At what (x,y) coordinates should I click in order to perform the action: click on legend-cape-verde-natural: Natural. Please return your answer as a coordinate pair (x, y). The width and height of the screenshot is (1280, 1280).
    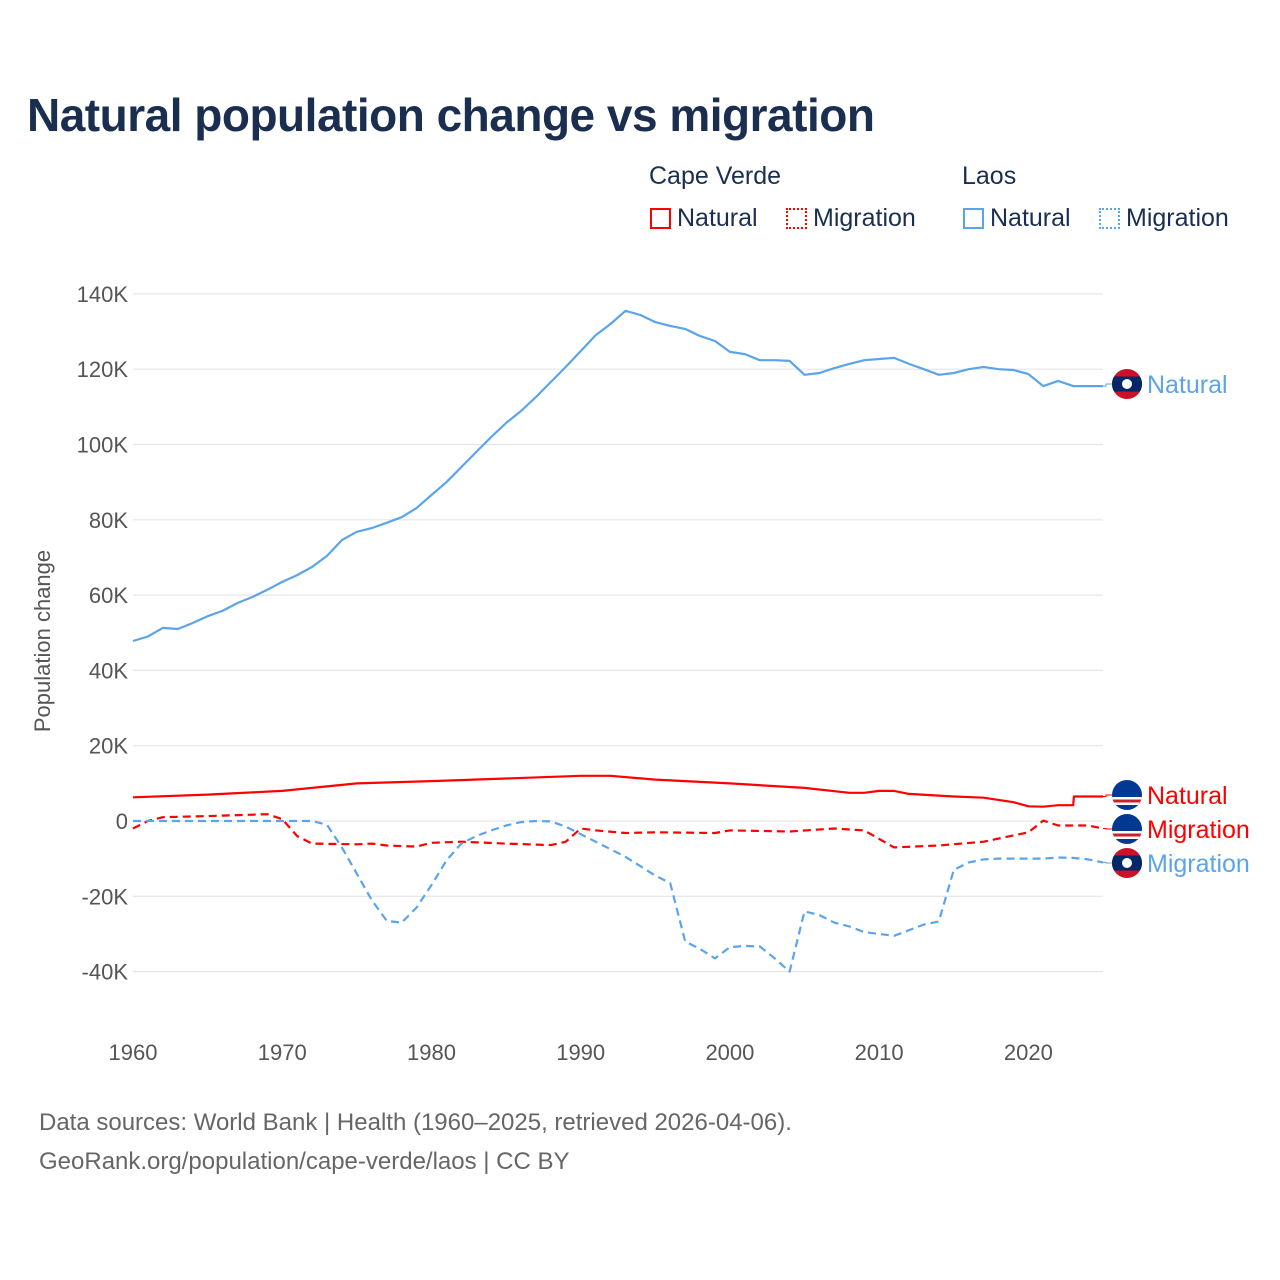
    Looking at the image, I should click on (704, 218).